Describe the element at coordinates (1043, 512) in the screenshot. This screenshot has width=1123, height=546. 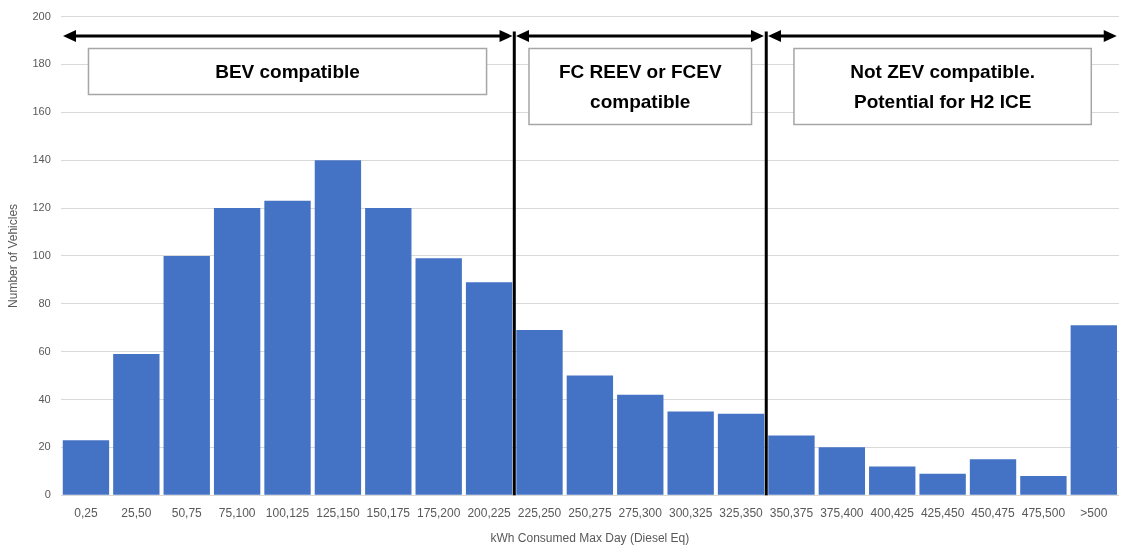
I see `x-tick-label: 475,500` at that location.